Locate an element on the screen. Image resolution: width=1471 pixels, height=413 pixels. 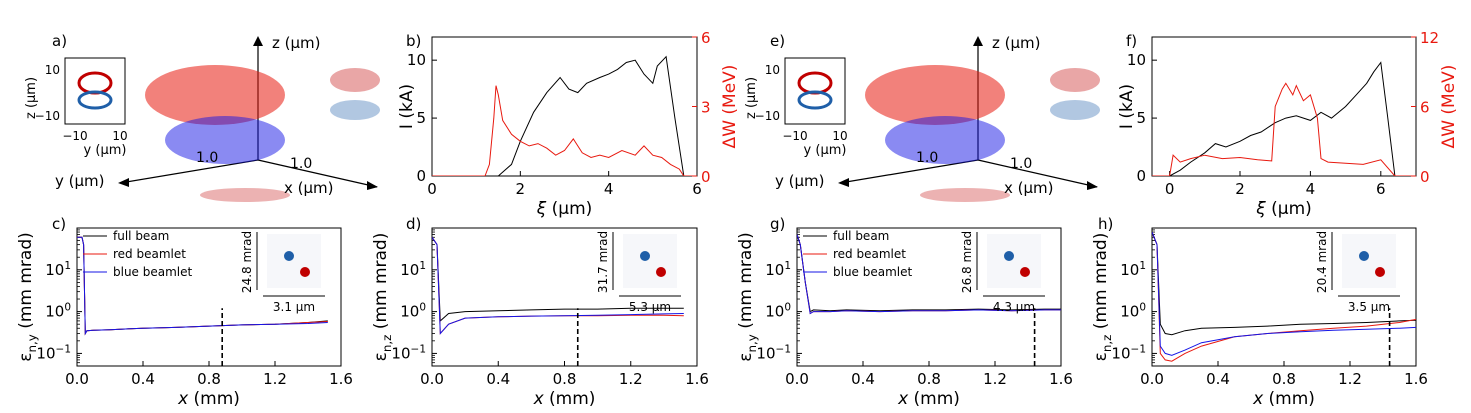
series-line-black is located at coordinates (1284, 283).